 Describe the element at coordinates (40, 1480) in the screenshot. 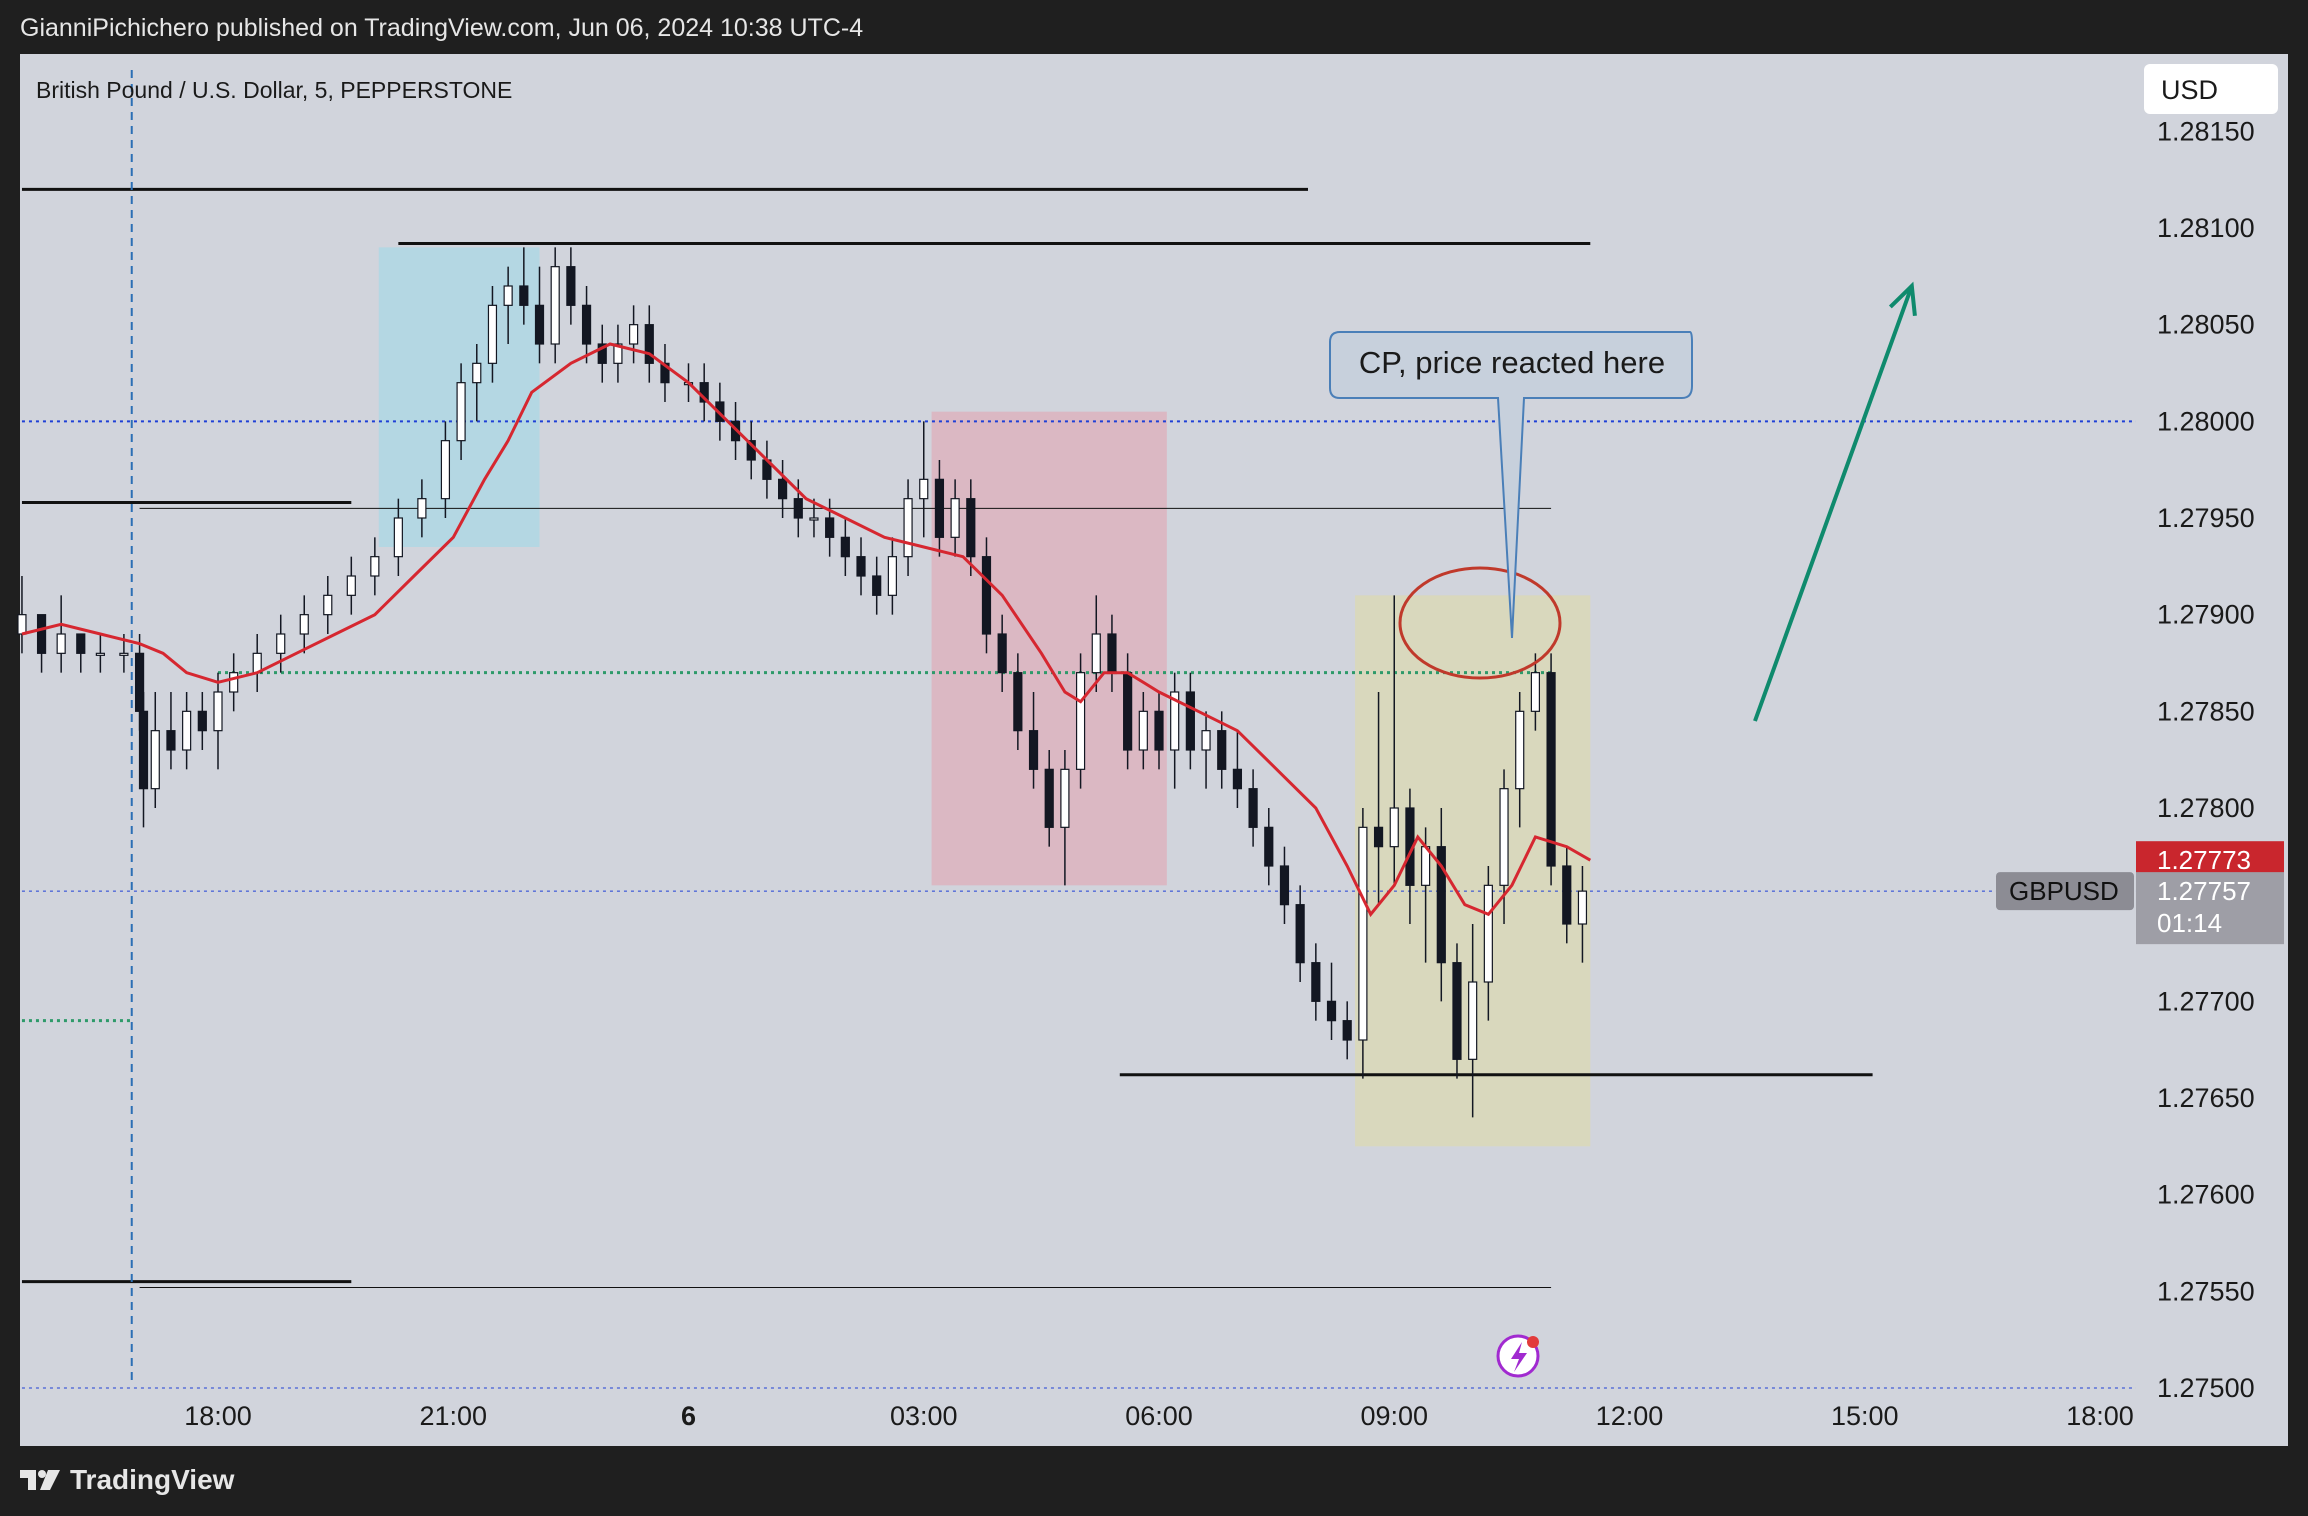

I see `tradingview-logo-icon` at that location.